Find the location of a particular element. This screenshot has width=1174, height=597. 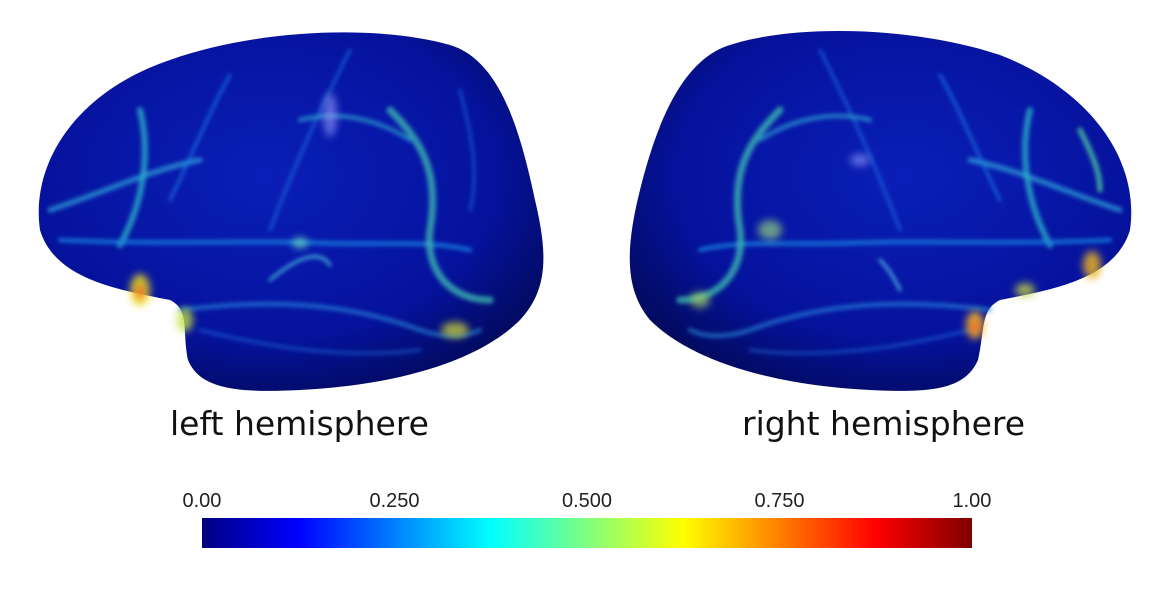

colorbar-tick-label: 0.250 is located at coordinates (394, 501).